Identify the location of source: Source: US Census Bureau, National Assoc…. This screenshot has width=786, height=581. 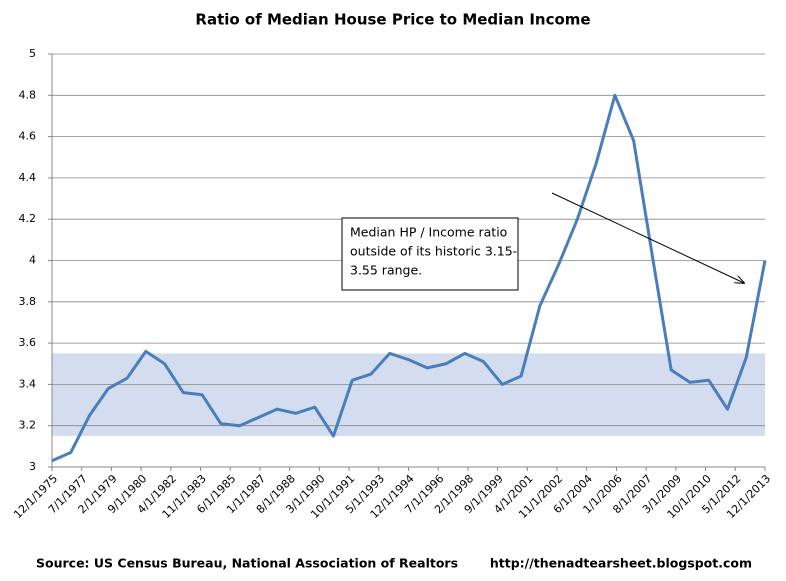
(247, 563).